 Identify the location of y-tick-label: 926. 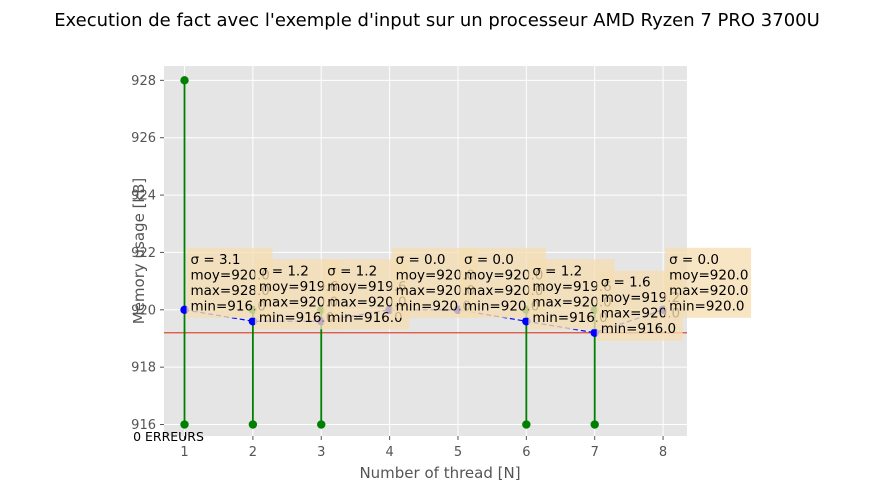
(143, 138).